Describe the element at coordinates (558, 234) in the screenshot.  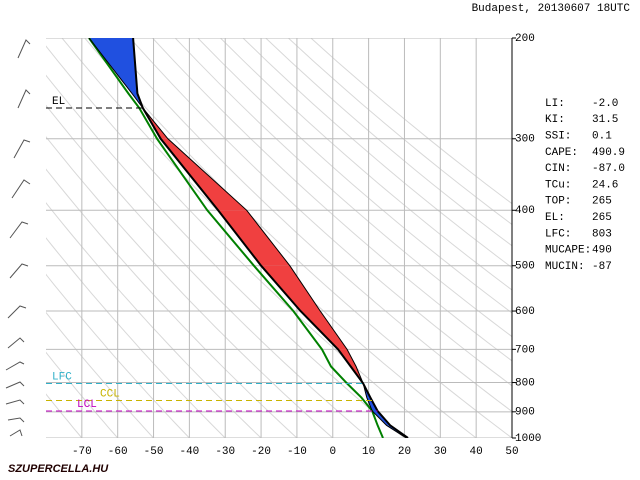
I see `index-label: LFC:` at that location.